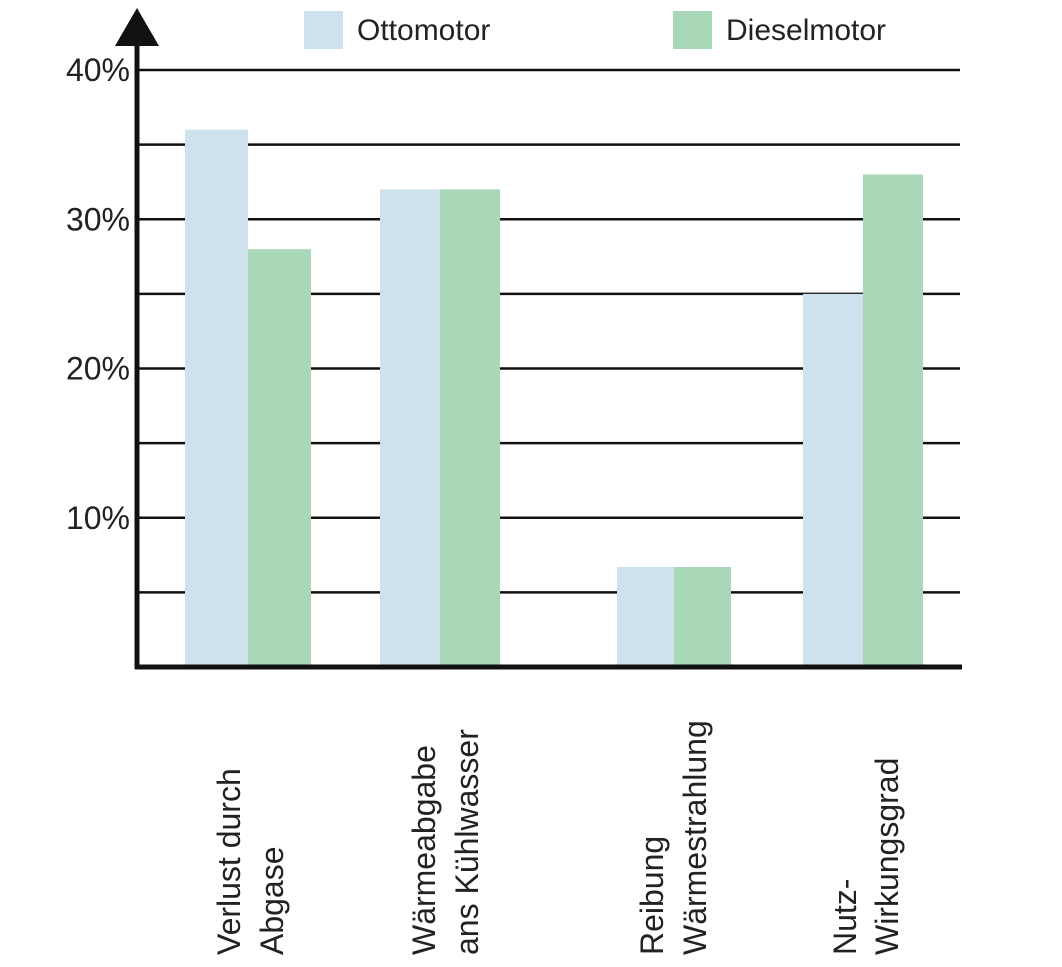 The height and width of the screenshot is (967, 1062). I want to click on y-tick-label: 30%, so click(98, 219).